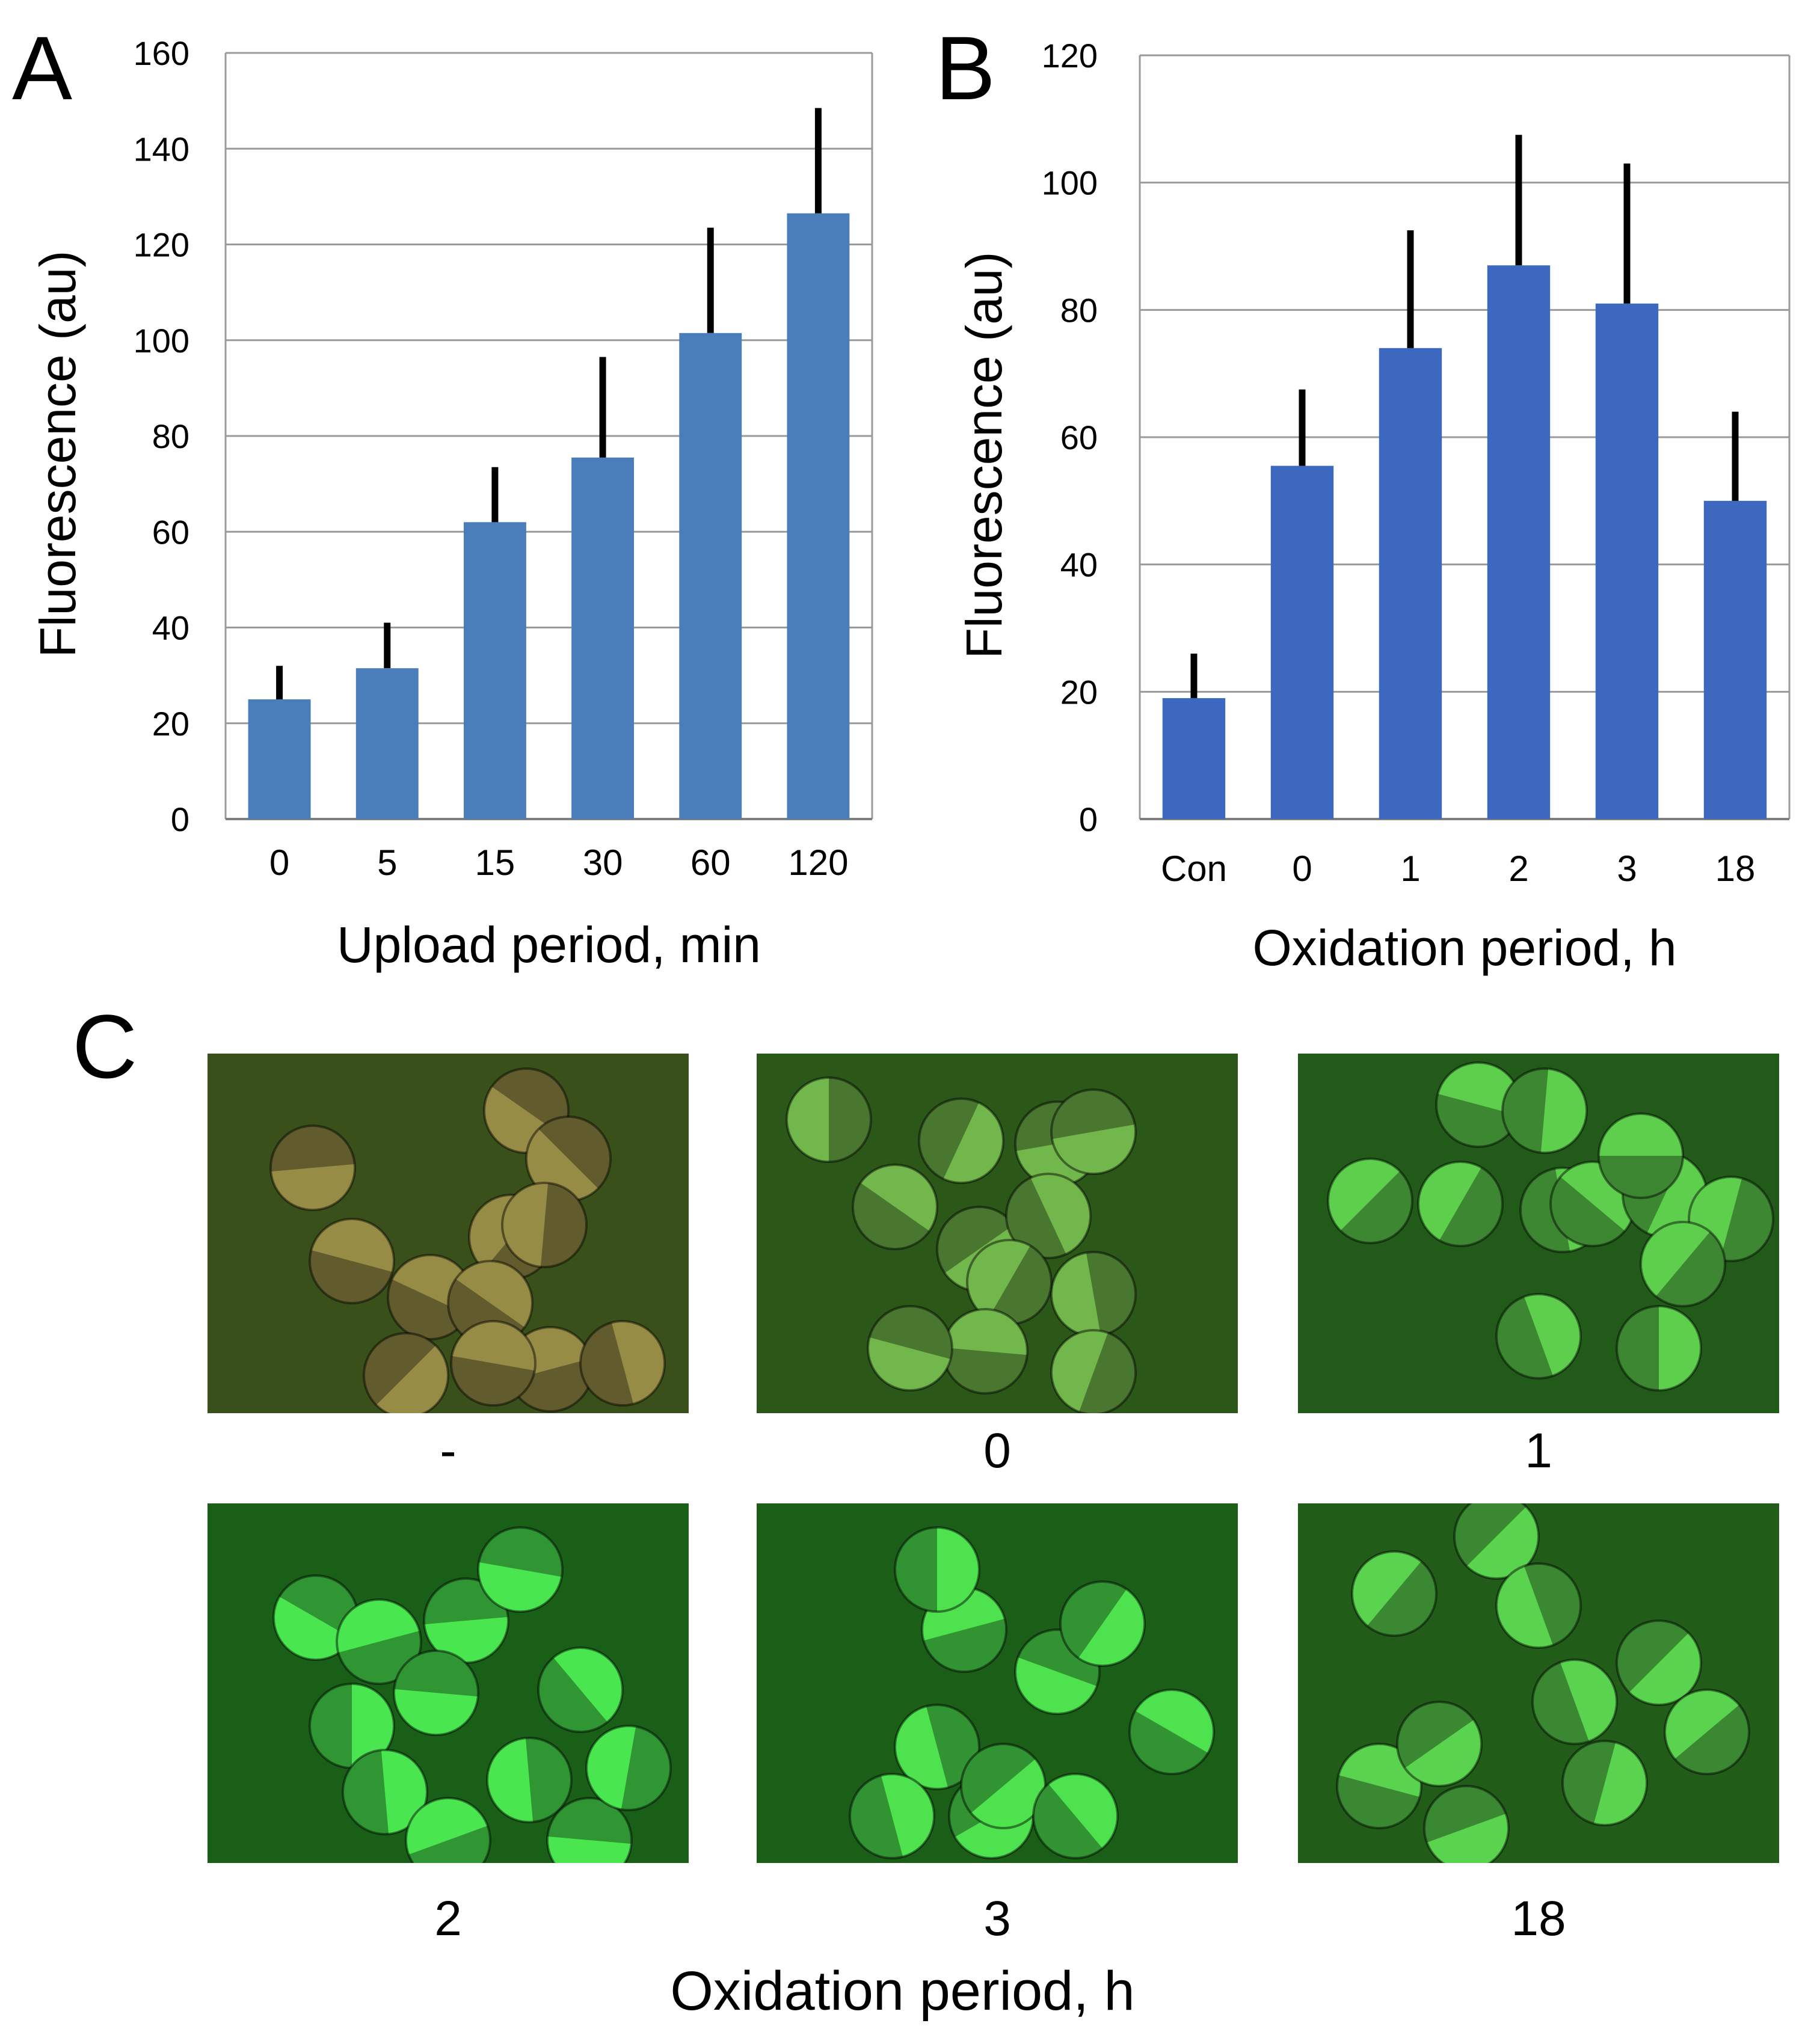 This screenshot has width=1805, height=2044. What do you see at coordinates (387, 862) in the screenshot?
I see `chart-a-x-tick-label: 5` at bounding box center [387, 862].